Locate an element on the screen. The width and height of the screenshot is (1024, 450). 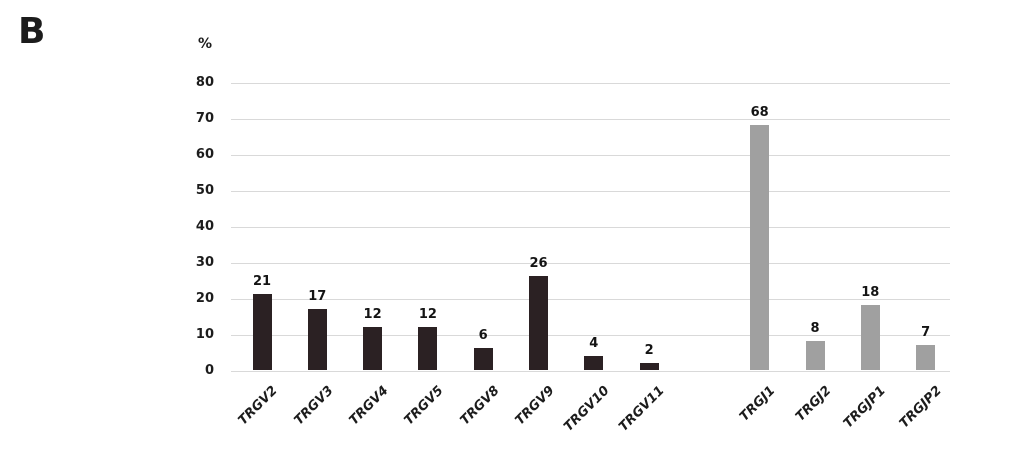
x-tick-label: TRGV10 is located at coordinates (587, 409).